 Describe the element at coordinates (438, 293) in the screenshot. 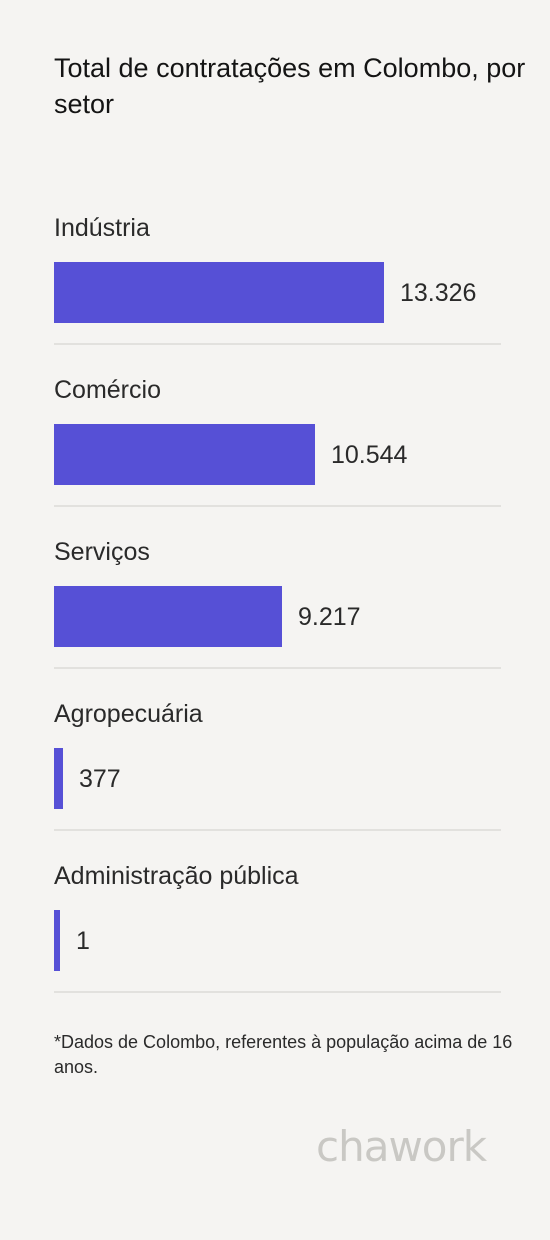

I see `value-label: 13.326` at that location.